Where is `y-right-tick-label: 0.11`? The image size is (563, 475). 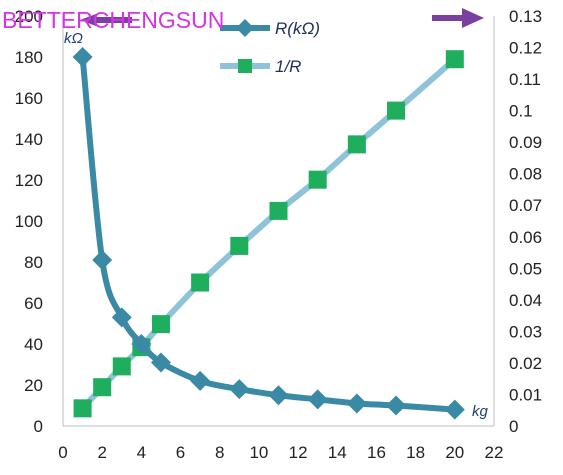 y-right-tick-label: 0.11 is located at coordinates (525, 79).